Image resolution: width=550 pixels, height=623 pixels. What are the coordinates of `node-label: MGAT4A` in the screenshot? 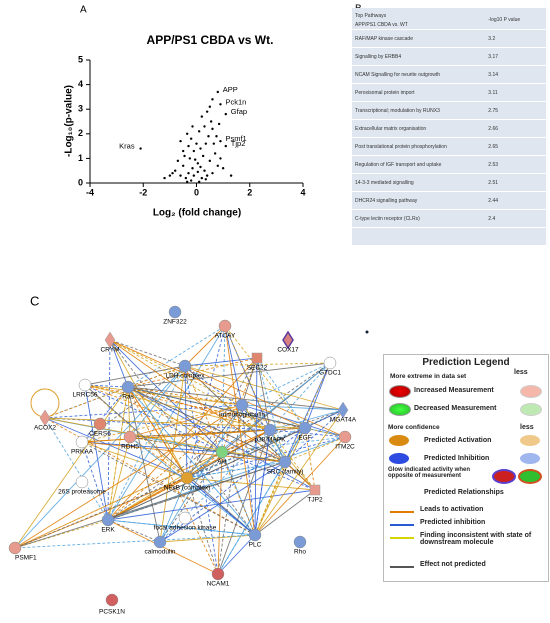 It's located at (343, 420).